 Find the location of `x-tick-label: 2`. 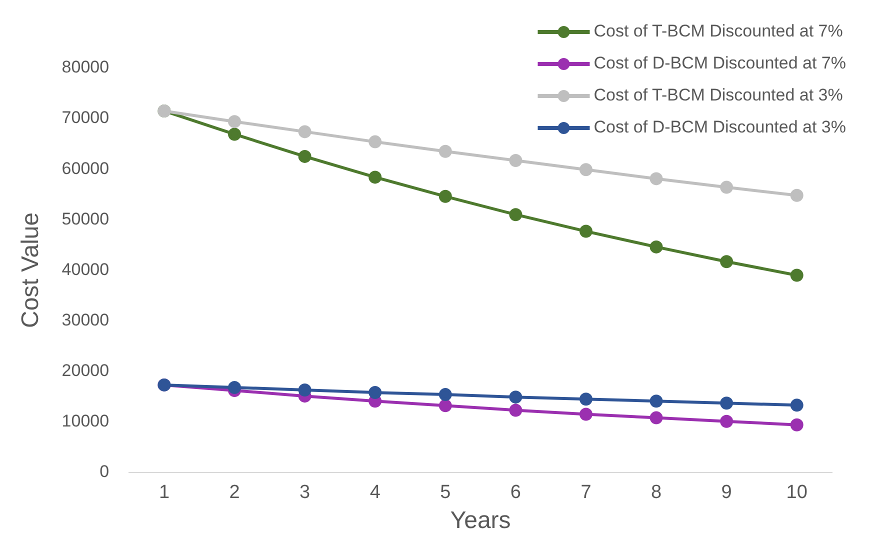

x-tick-label: 2 is located at coordinates (234, 493).